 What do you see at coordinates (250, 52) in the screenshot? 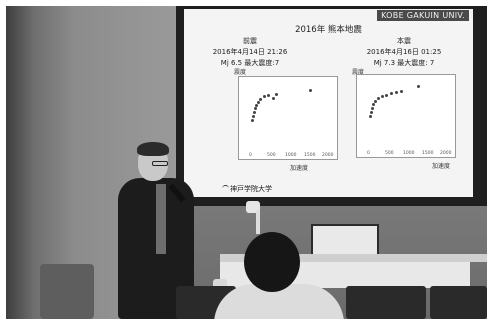
I see `left-panel-date: 2016年4月14日 21:26` at bounding box center [250, 52].